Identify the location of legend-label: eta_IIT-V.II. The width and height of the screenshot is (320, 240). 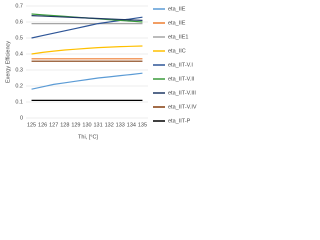
(181, 79).